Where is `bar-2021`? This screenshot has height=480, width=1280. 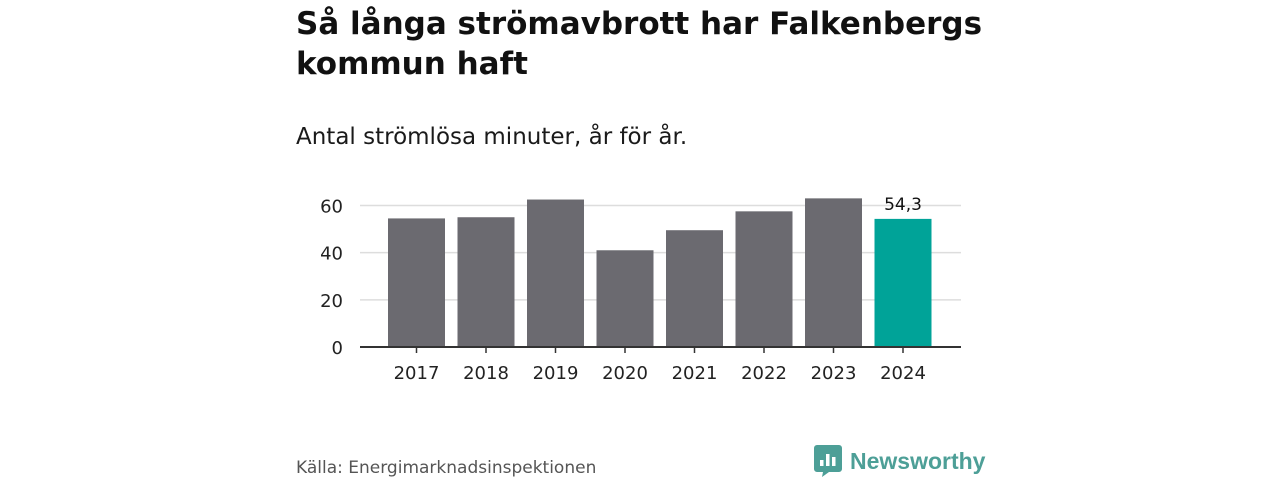 bar-2021 is located at coordinates (694, 288).